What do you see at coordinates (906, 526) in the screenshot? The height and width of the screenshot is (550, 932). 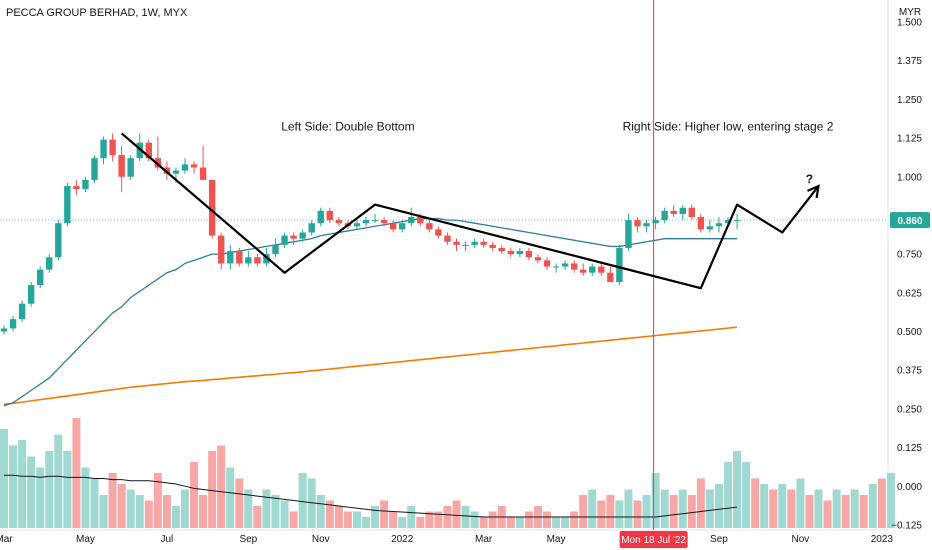 I see `y-tick-label: −0.125` at bounding box center [906, 526].